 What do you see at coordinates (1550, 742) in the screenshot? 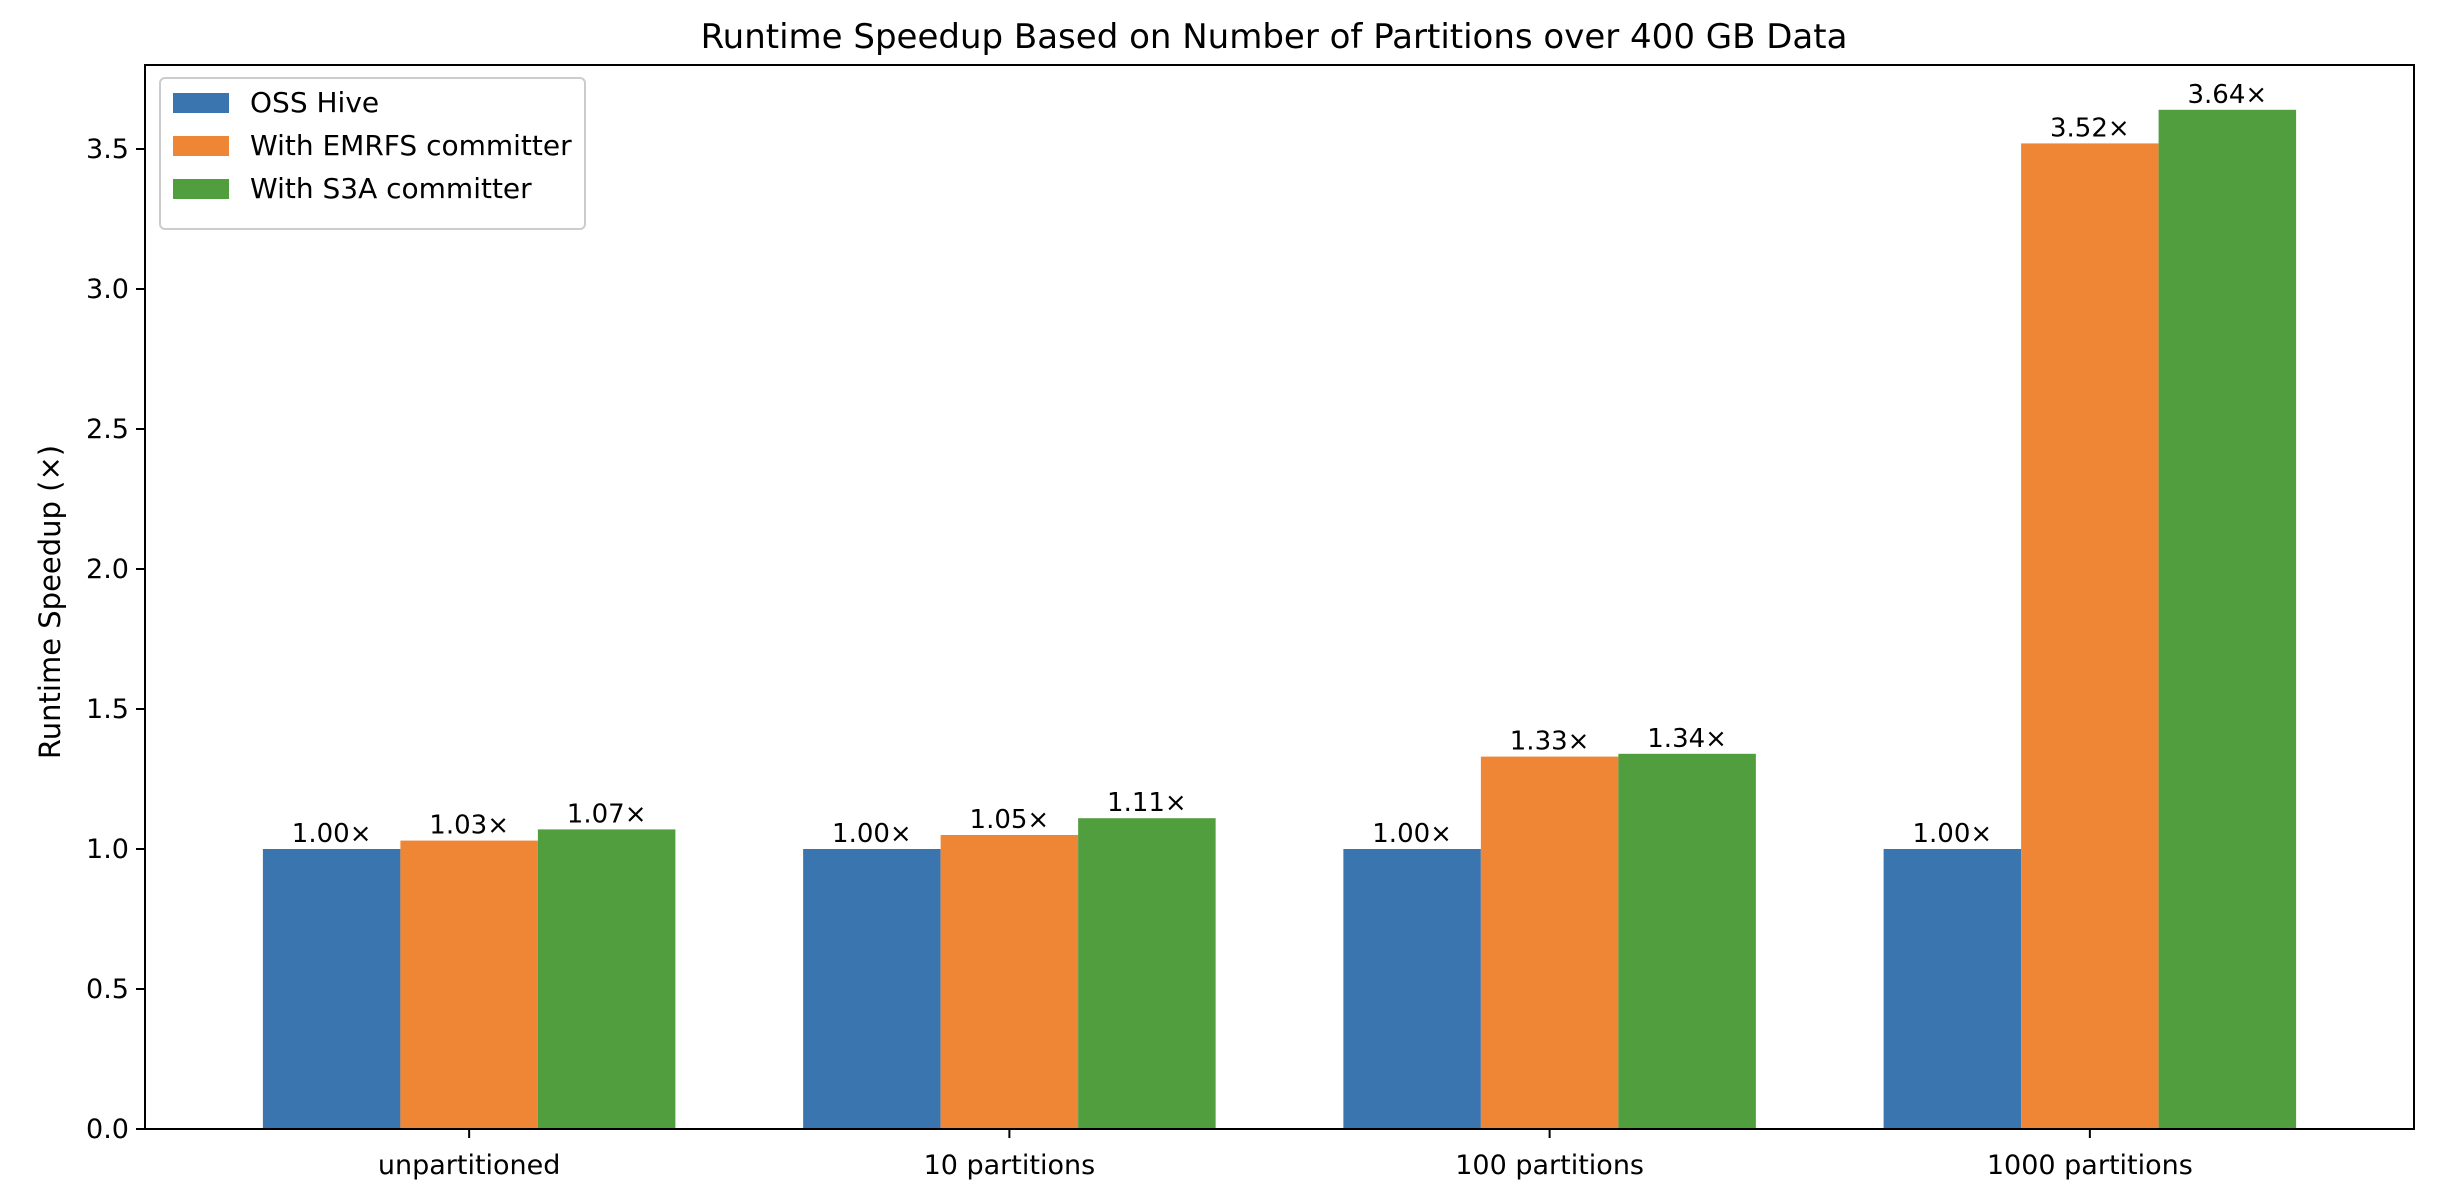
I see `data-label-1-2: 1.33×` at bounding box center [1550, 742].